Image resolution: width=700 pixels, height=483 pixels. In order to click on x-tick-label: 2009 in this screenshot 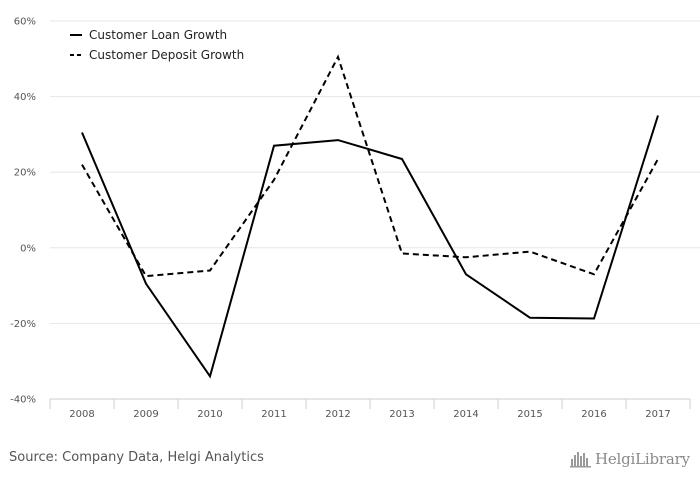, I will do `click(145, 414)`.